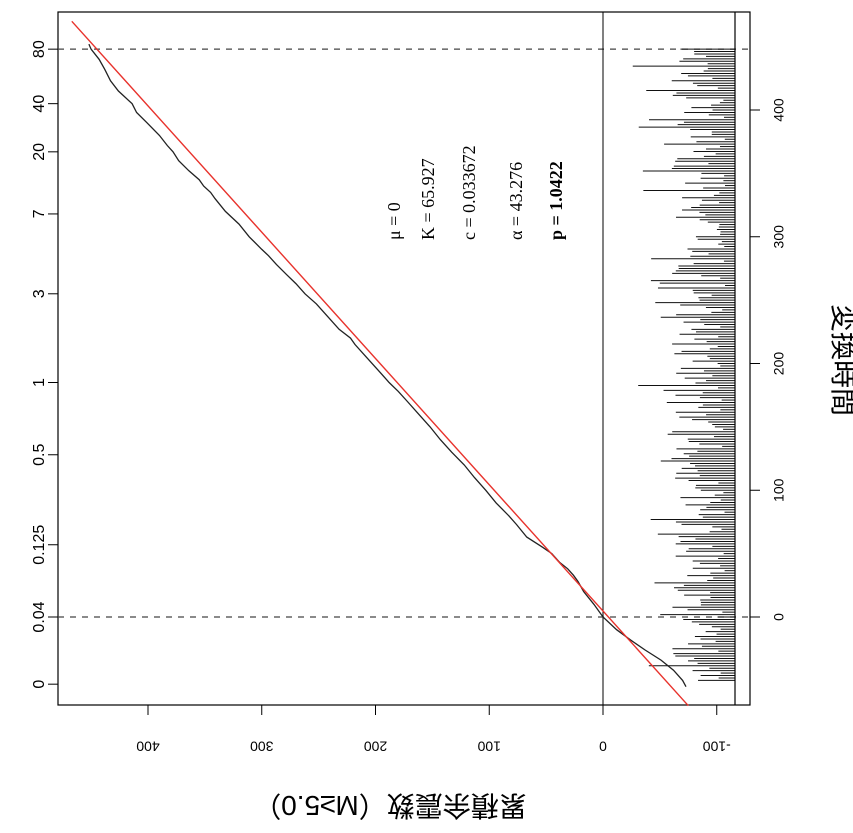  What do you see at coordinates (428, 199) in the screenshot?
I see `param-K: K = 65.927` at bounding box center [428, 199].